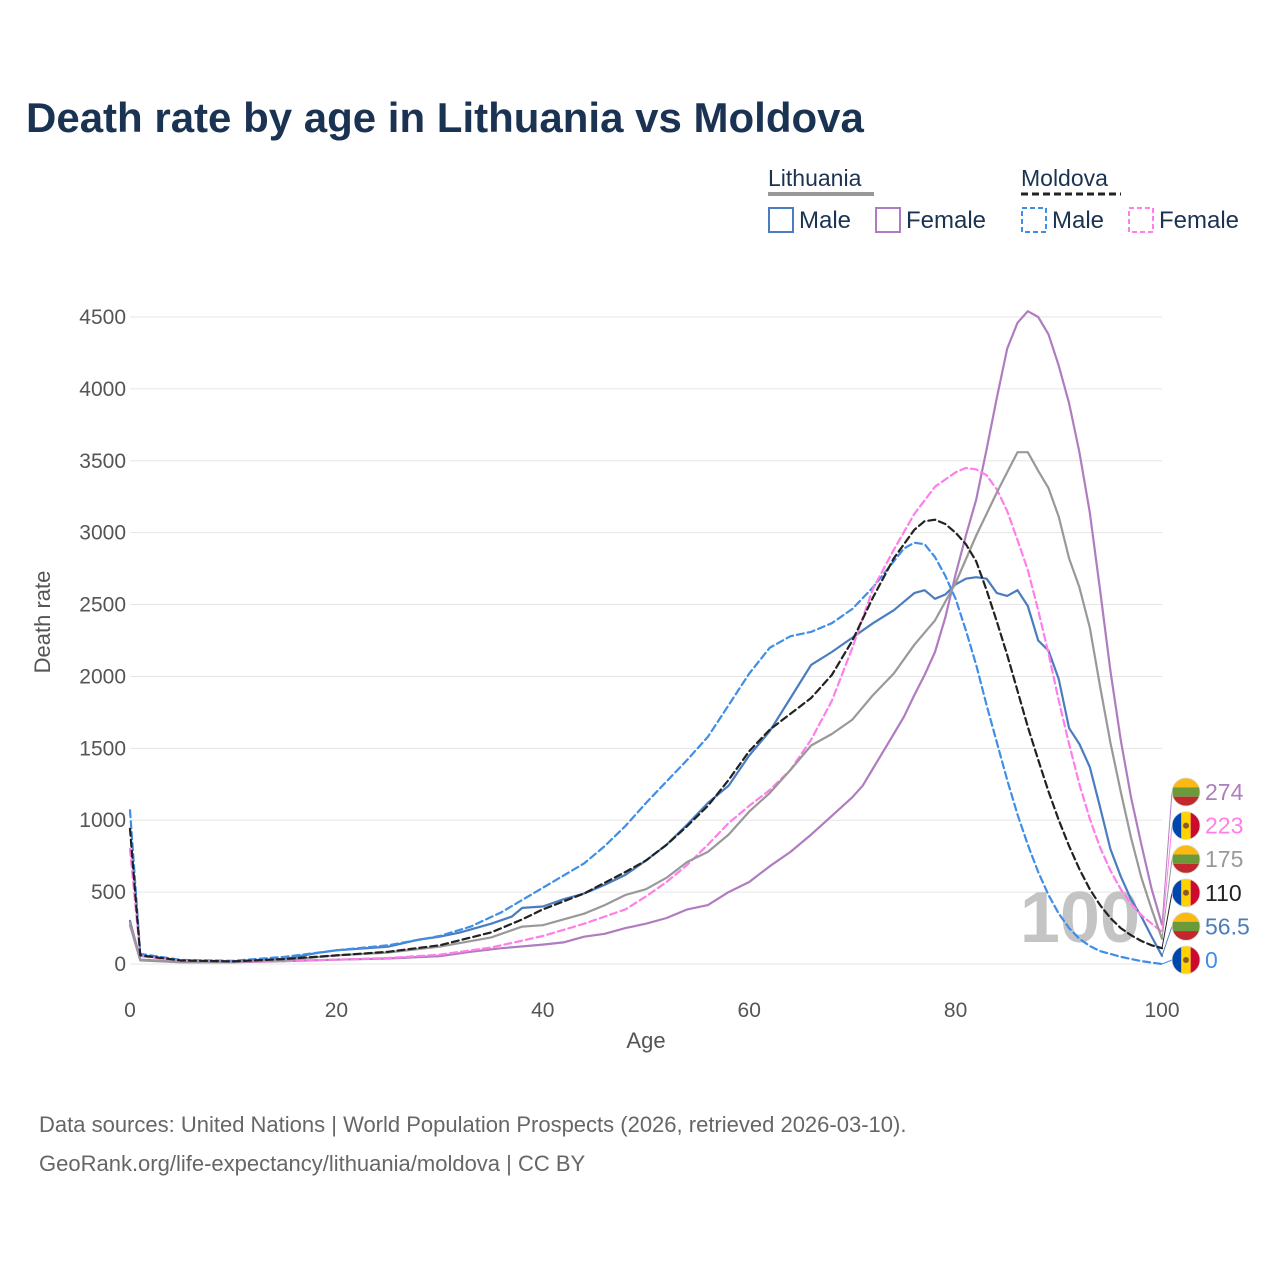 Image resolution: width=1280 pixels, height=1280 pixels. What do you see at coordinates (1034, 220) in the screenshot?
I see `legend-swatch-moldova-male` at bounding box center [1034, 220].